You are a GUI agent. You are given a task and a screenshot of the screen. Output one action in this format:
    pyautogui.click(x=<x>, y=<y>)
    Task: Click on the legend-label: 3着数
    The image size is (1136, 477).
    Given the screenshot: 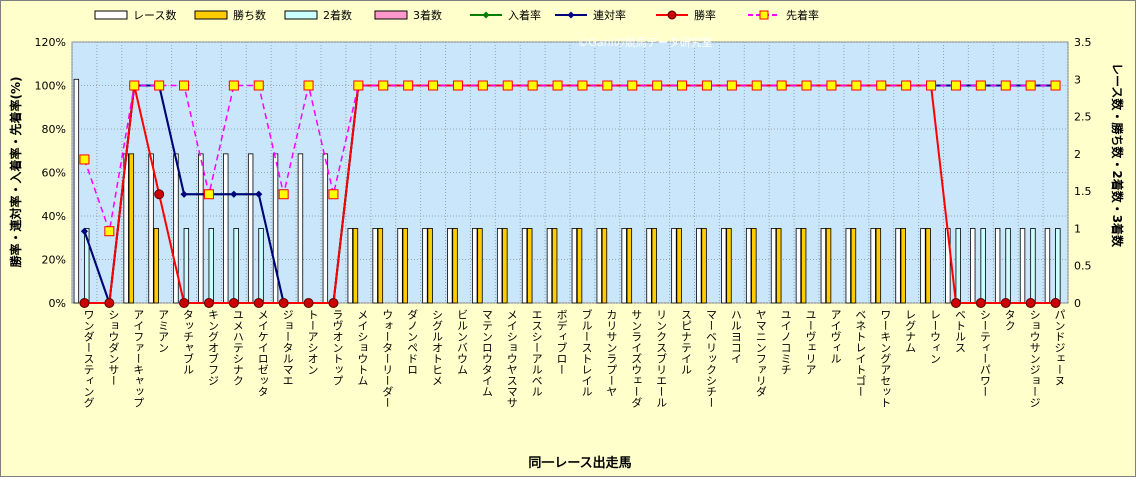 What is the action you would take?
    pyautogui.click(x=427, y=15)
    